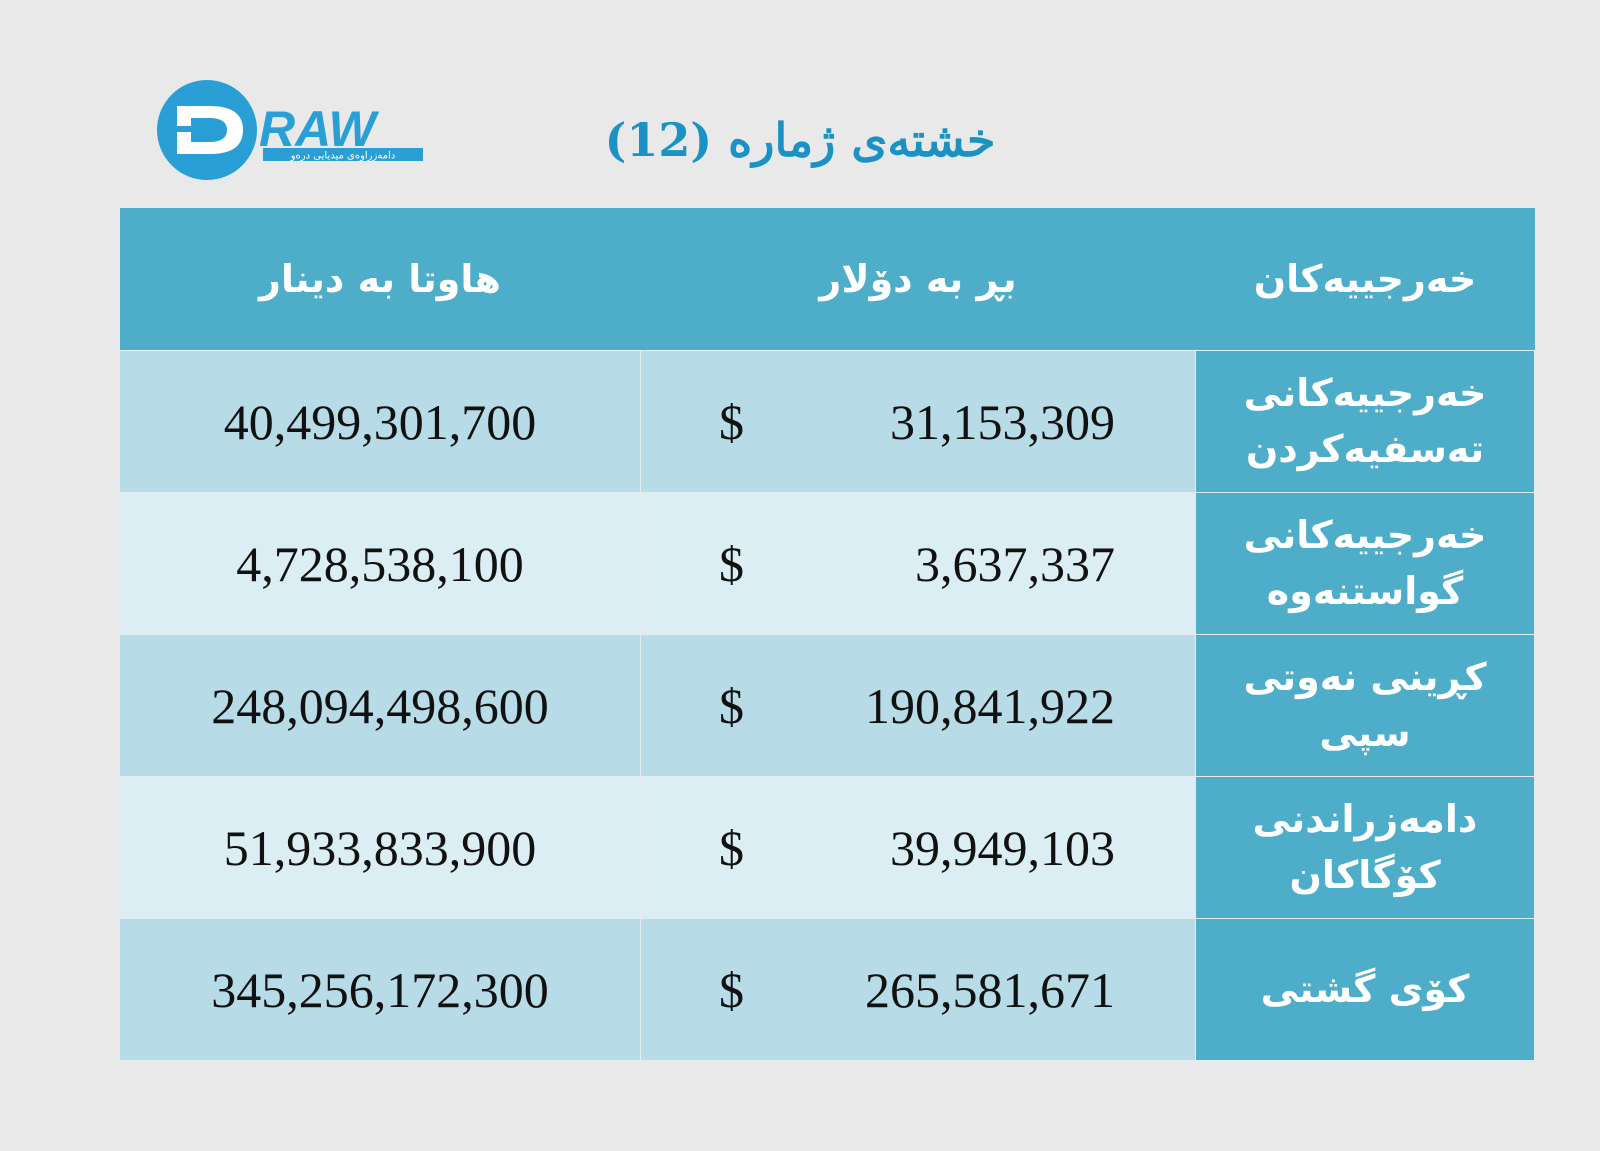  I want to click on dinar-cell: 40,499,301,700, so click(380, 421).